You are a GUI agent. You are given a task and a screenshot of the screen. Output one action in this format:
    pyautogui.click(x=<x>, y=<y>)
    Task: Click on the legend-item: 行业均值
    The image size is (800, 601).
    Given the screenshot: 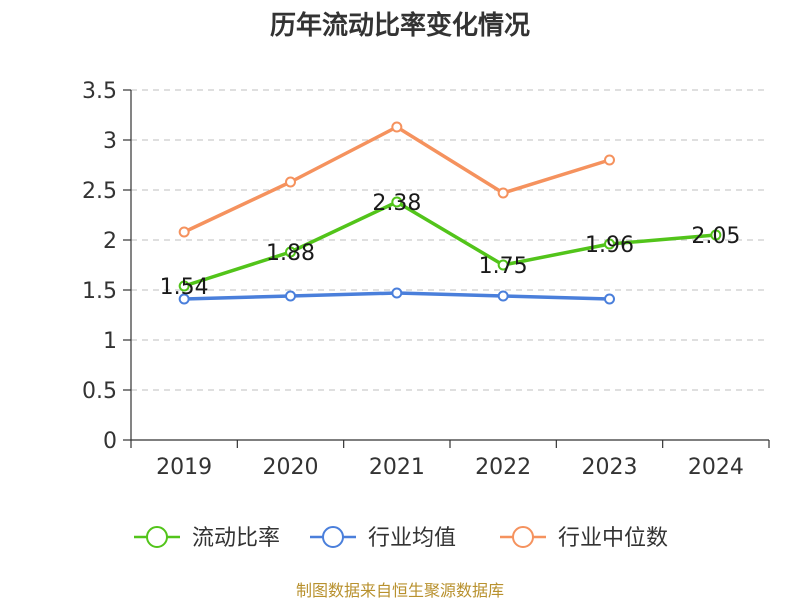 What is the action you would take?
    pyautogui.click(x=383, y=538)
    